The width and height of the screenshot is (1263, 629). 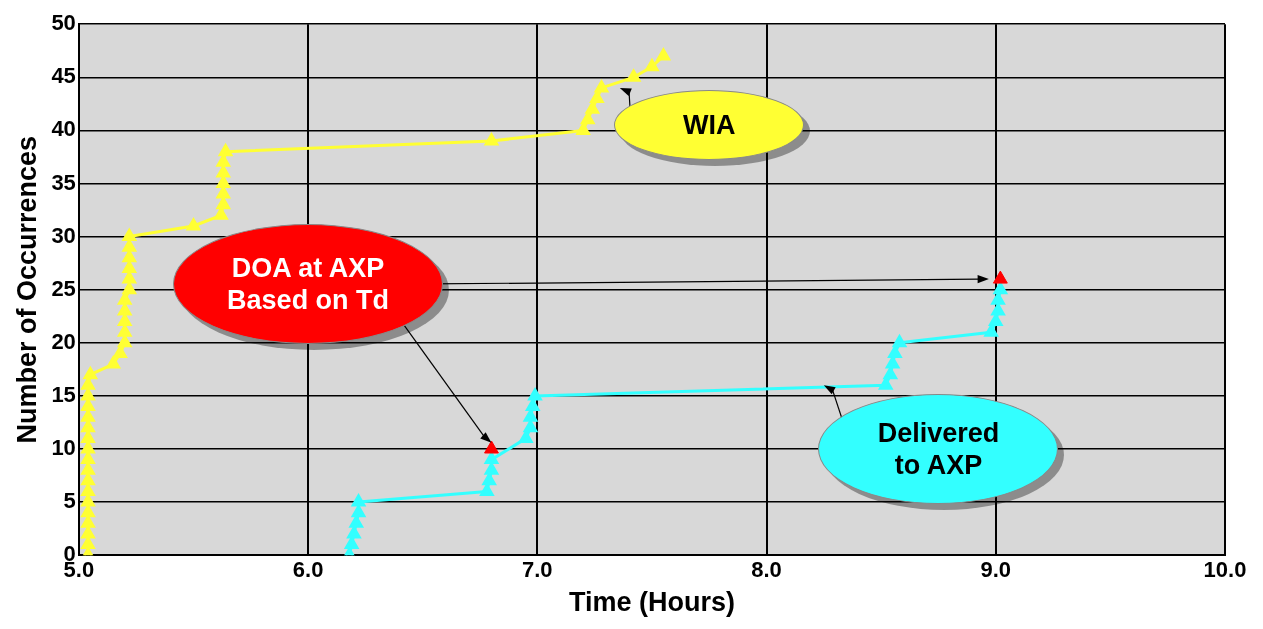 I want to click on y-tick-label: 20, so click(x=63, y=341).